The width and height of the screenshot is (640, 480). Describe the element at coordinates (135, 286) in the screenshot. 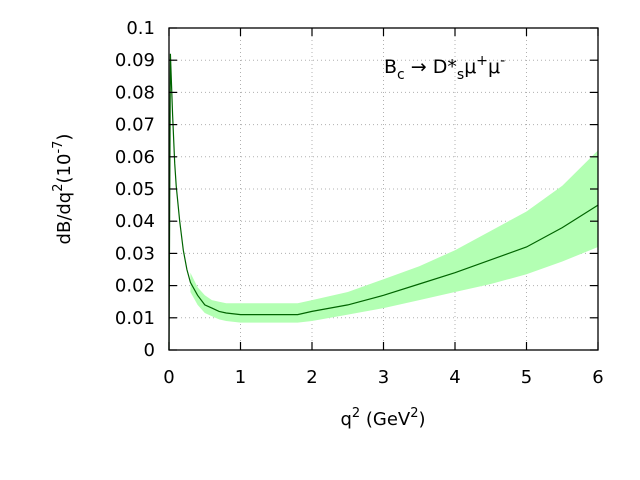

I see `y-tick-label: 0.02` at that location.